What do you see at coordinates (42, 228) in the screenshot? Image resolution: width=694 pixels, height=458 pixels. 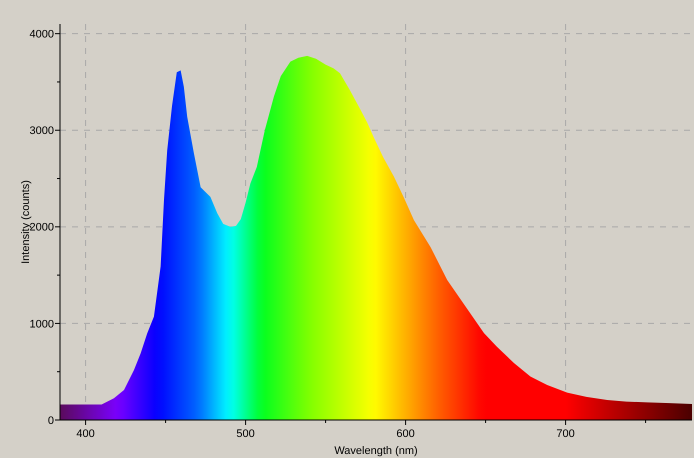 I see `y-tick-label: 2000` at bounding box center [42, 228].